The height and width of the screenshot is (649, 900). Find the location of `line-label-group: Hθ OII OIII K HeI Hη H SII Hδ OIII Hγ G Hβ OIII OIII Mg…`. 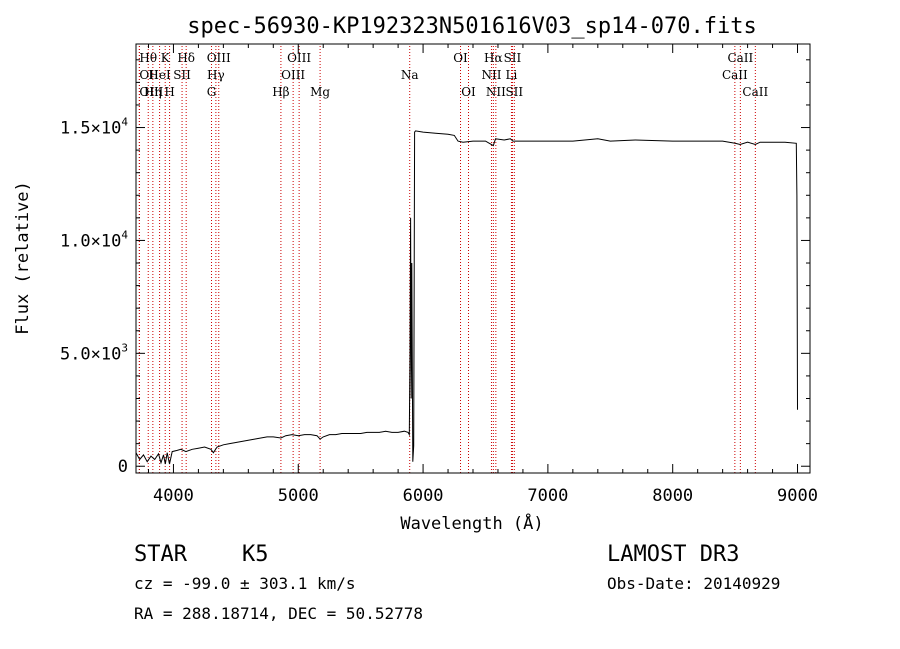

line-label-group: Hθ OII OIII K HeI Hη H SII Hδ OIII Hγ G Hβ OIII OIII Mg… is located at coordinates (453, 75).